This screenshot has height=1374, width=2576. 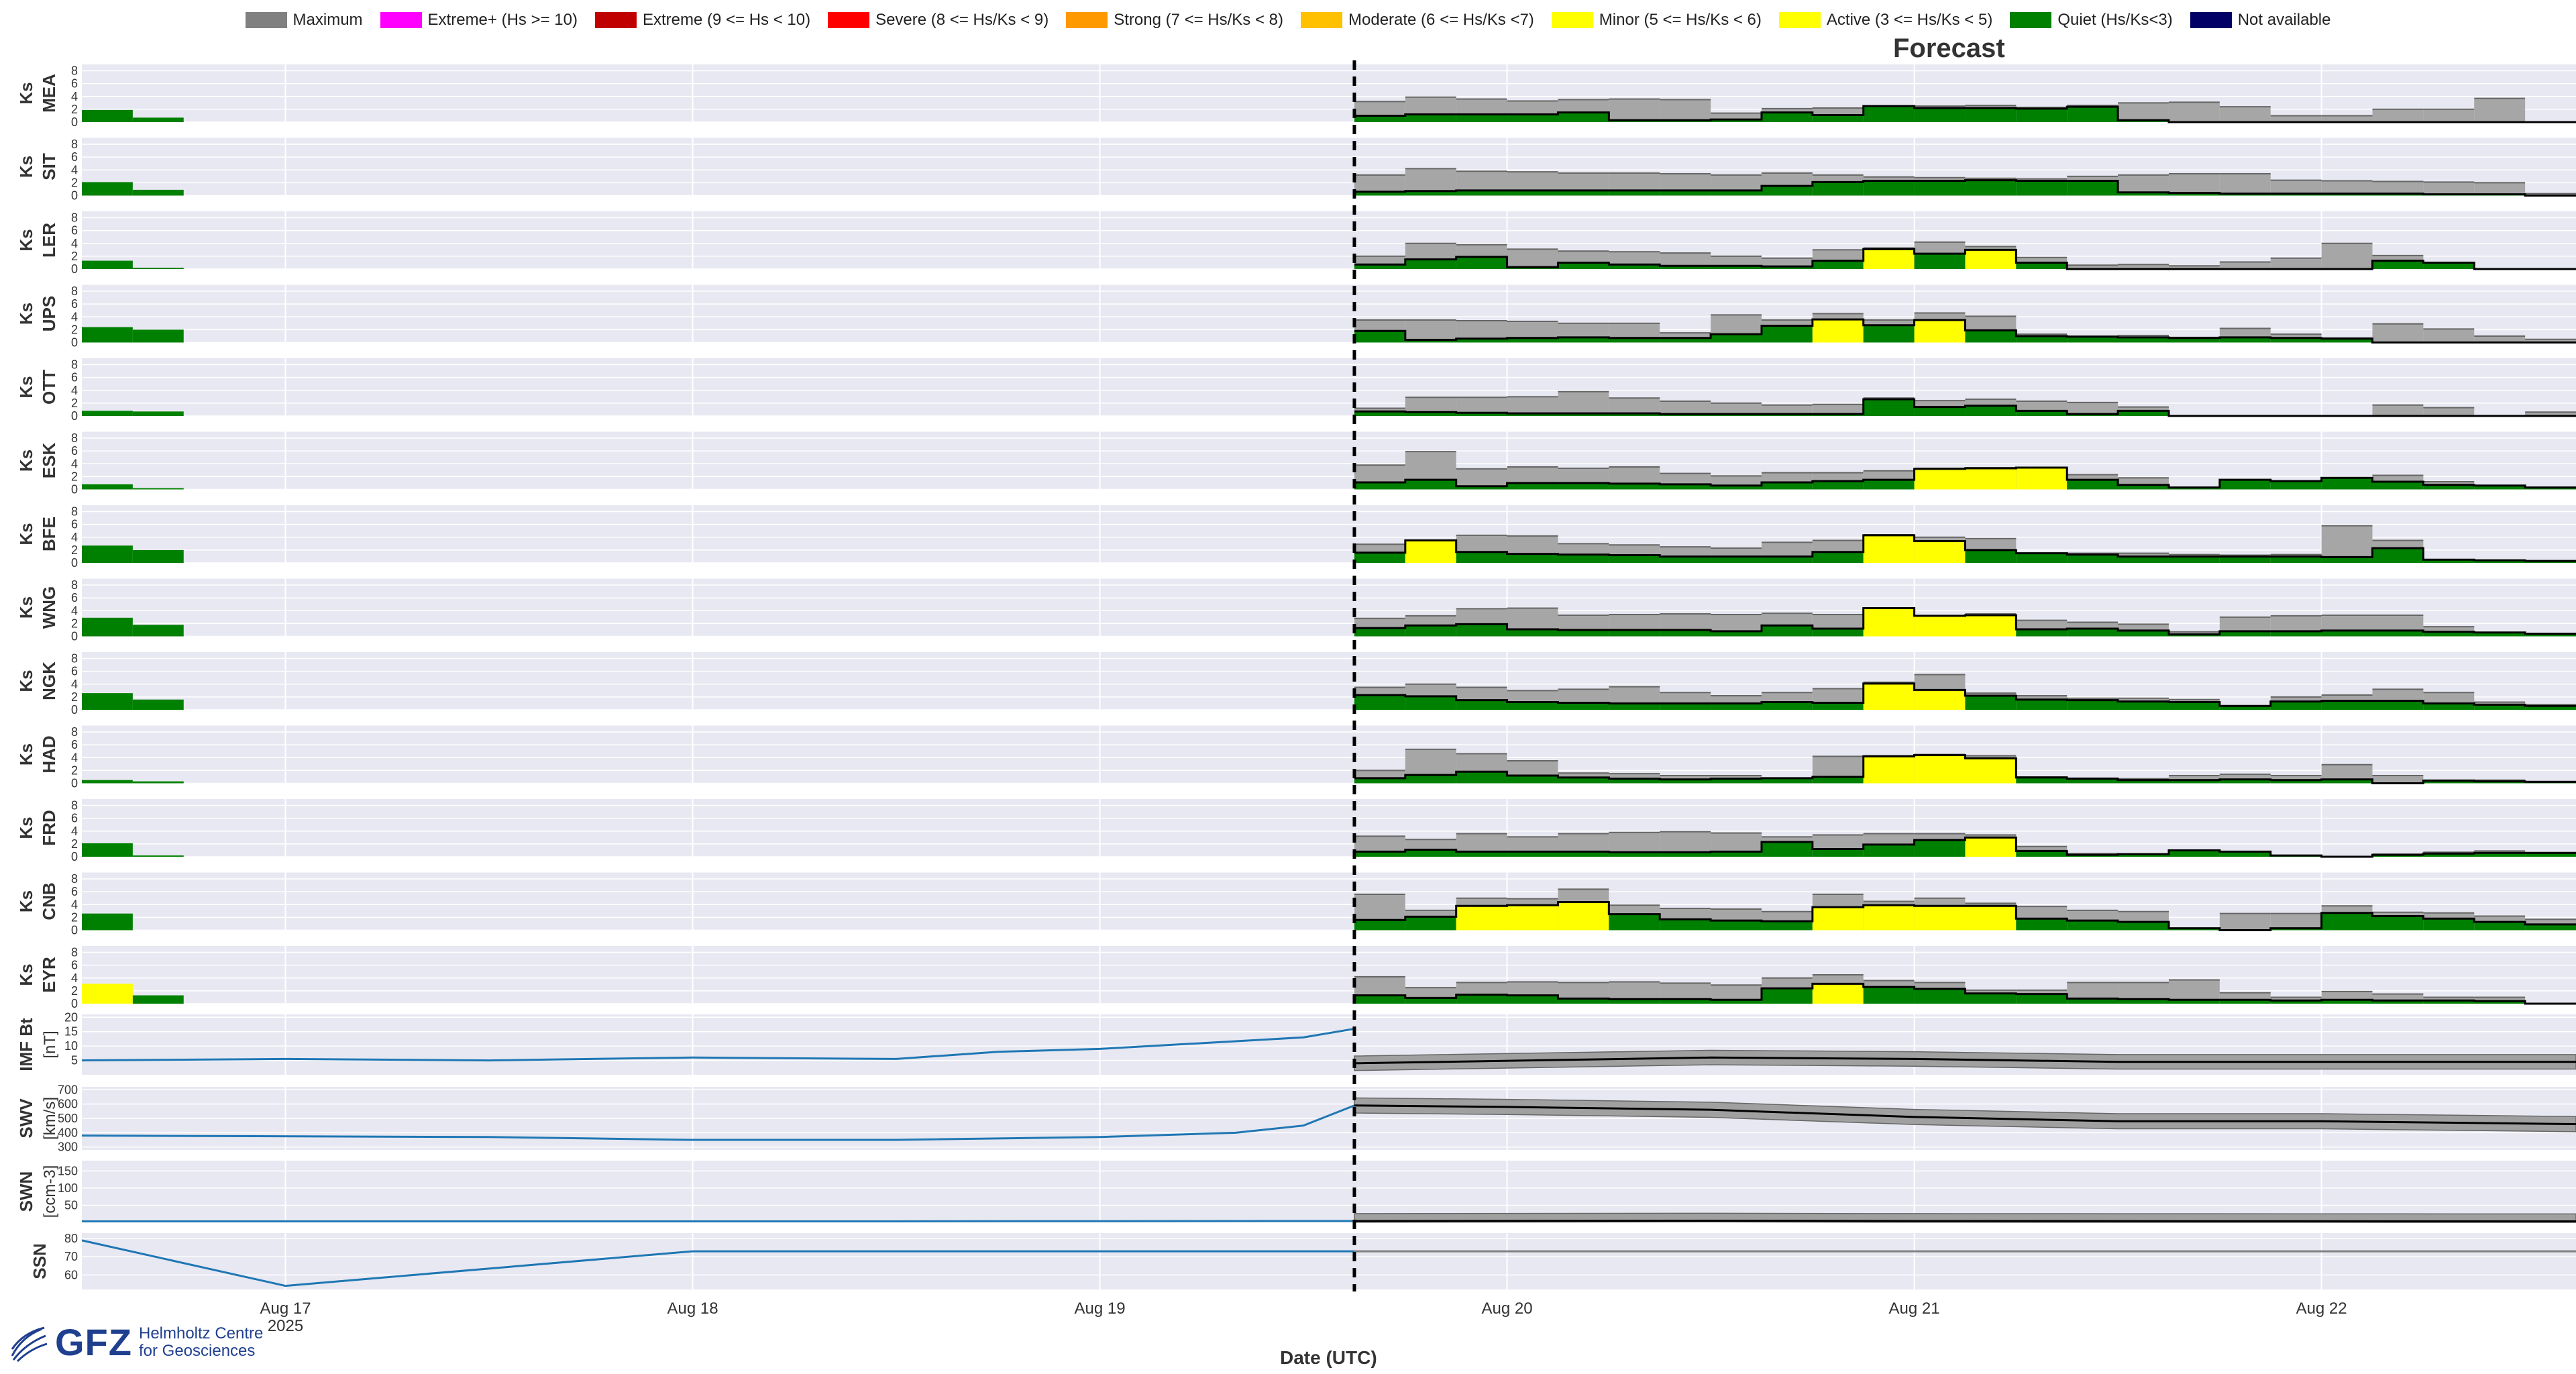 I want to click on station-axis-label: Ks WNG, so click(x=37, y=607).